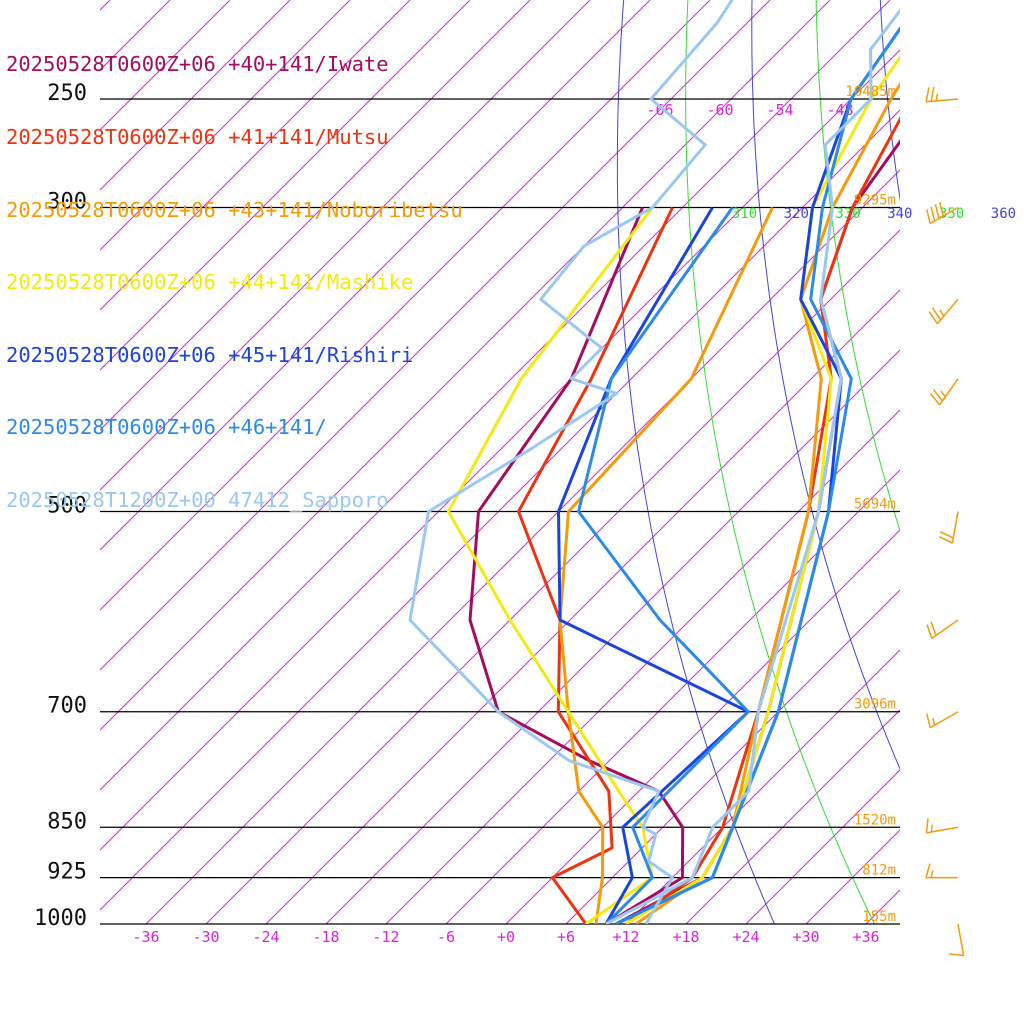 The height and width of the screenshot is (1024, 1024). Describe the element at coordinates (875, 820) in the screenshot. I see `height-label: 1520m` at that location.